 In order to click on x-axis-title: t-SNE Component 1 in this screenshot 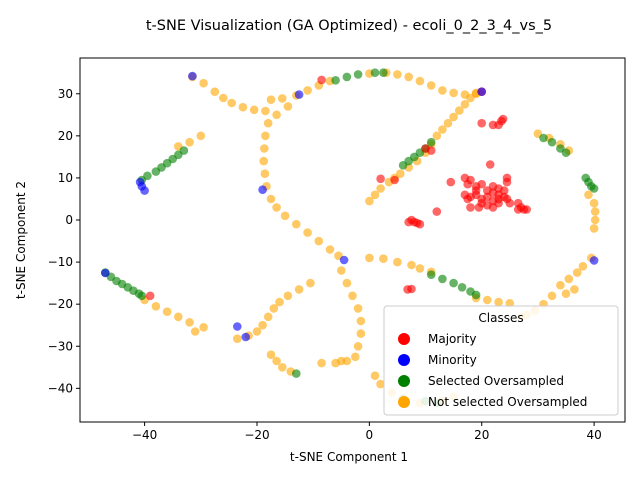, I will do `click(349, 457)`.